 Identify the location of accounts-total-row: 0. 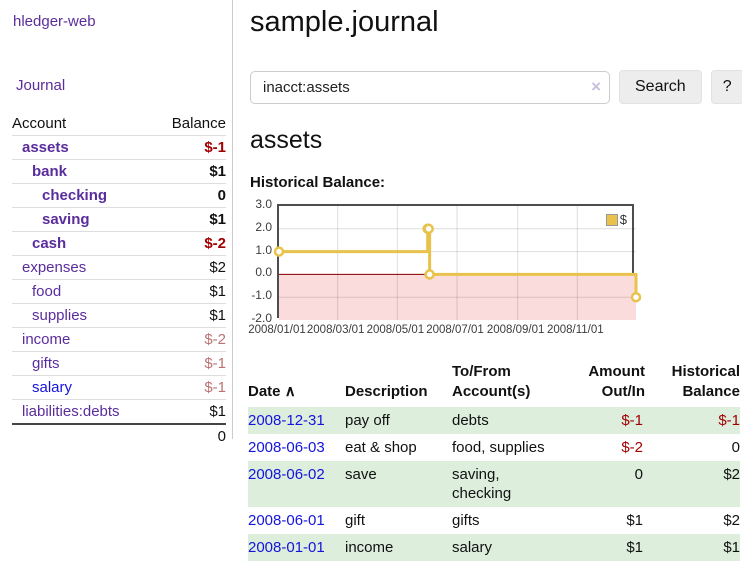
(119, 435).